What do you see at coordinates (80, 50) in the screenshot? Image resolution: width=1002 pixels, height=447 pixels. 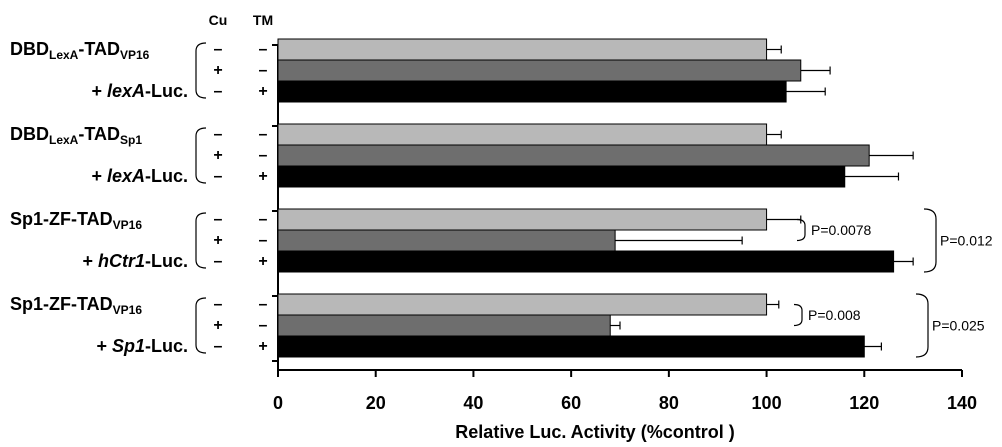 I see `construct-label: DBDLexA-TADVP16` at bounding box center [80, 50].